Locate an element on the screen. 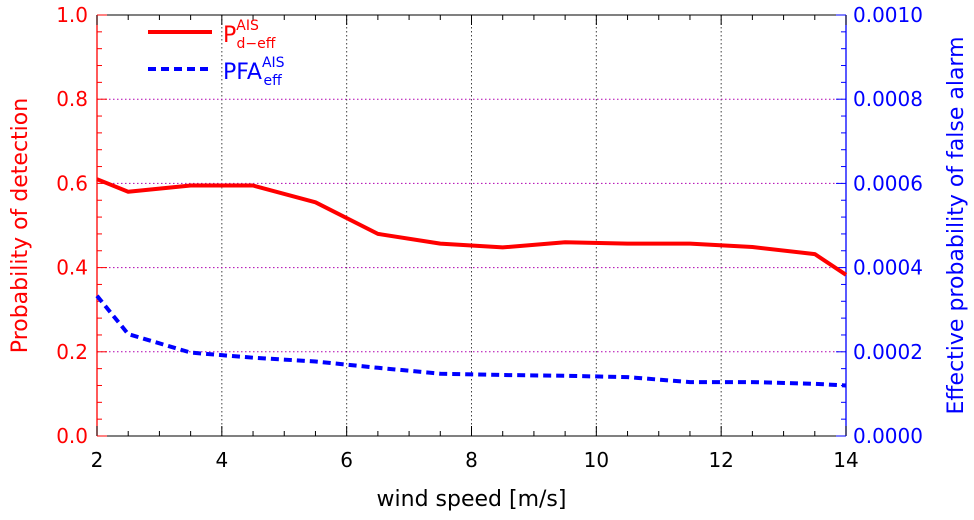 This screenshot has width=974, height=520. y-right-tick-label: 0.0004 is located at coordinates (888, 268).